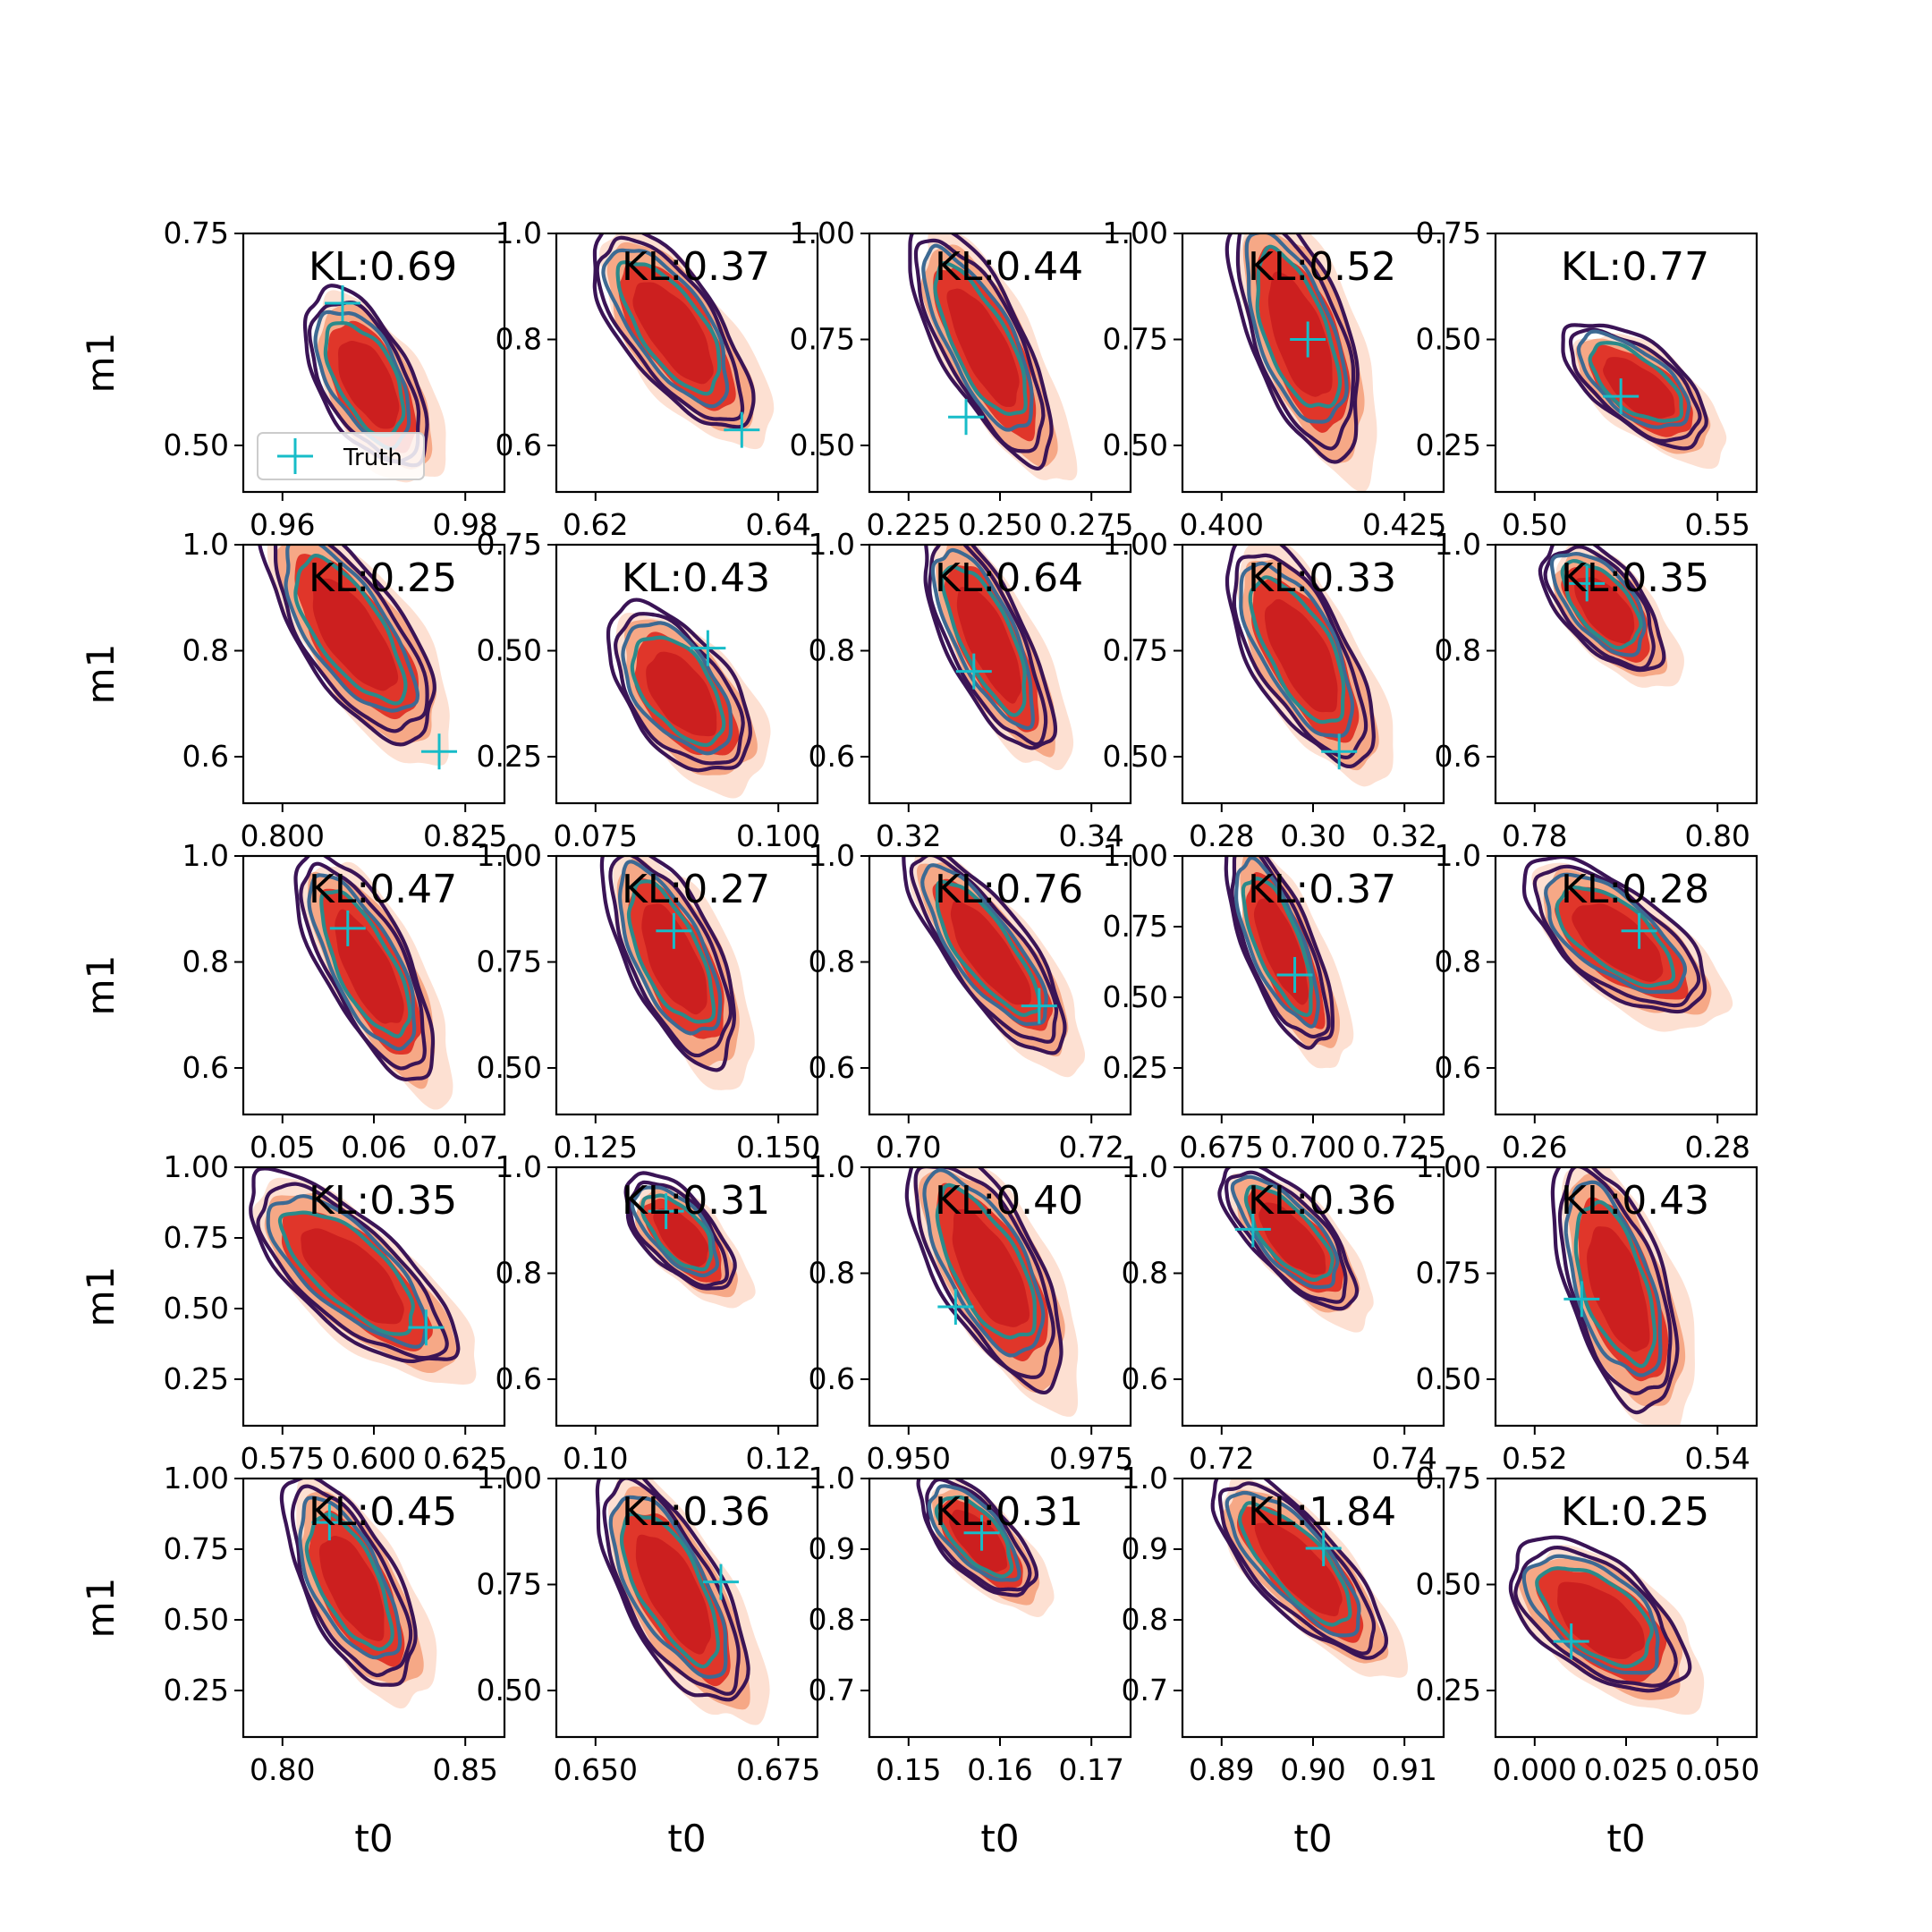 Image resolution: width=1932 pixels, height=1932 pixels. What do you see at coordinates (999, 1769) in the screenshot?
I see `x-tick-label: 0.16` at bounding box center [999, 1769].